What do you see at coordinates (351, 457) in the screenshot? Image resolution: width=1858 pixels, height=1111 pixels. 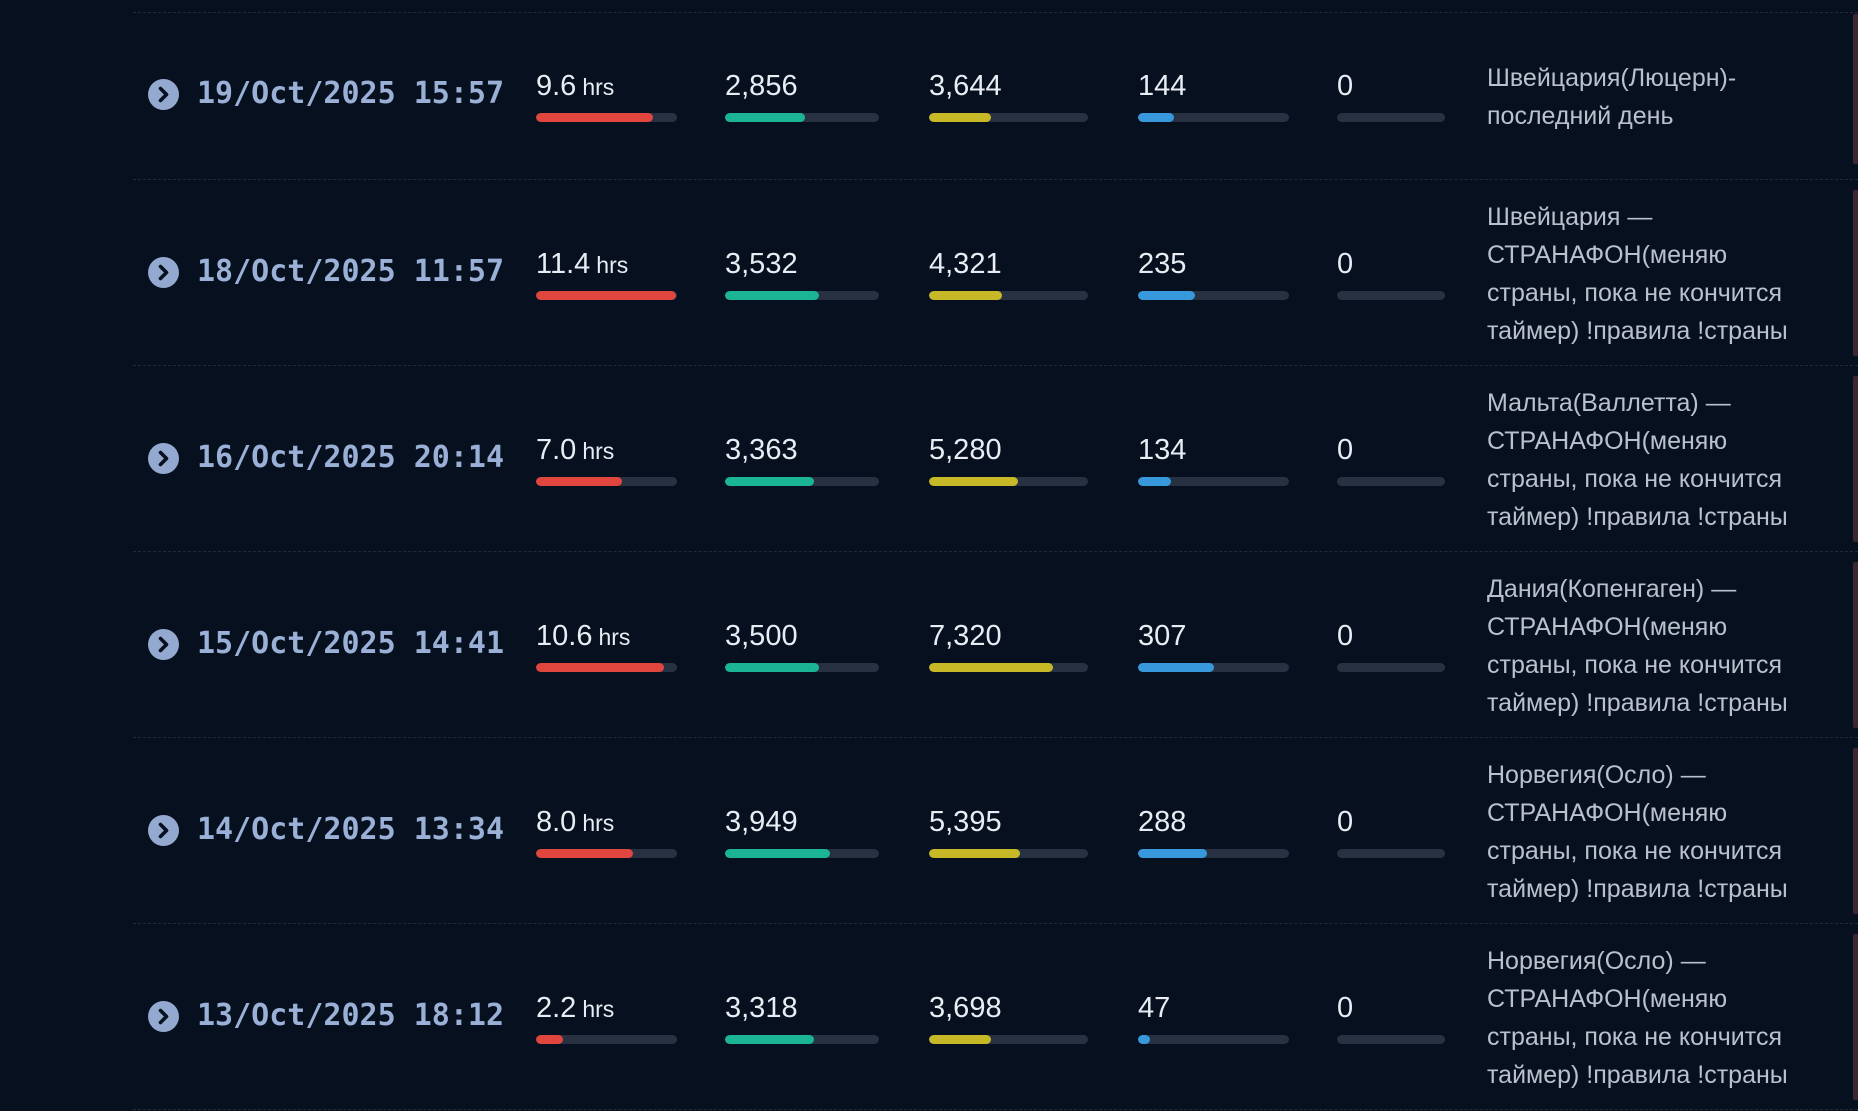 I see `stream-date: 16/Oct/2025 20:14` at bounding box center [351, 457].